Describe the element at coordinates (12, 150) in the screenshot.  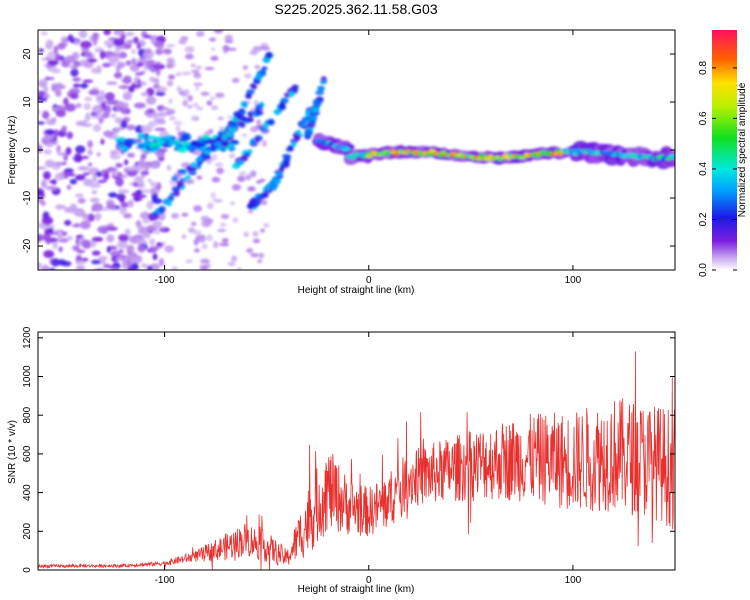
I see `spectrogram-ylabel: Frequency (Hz)` at that location.